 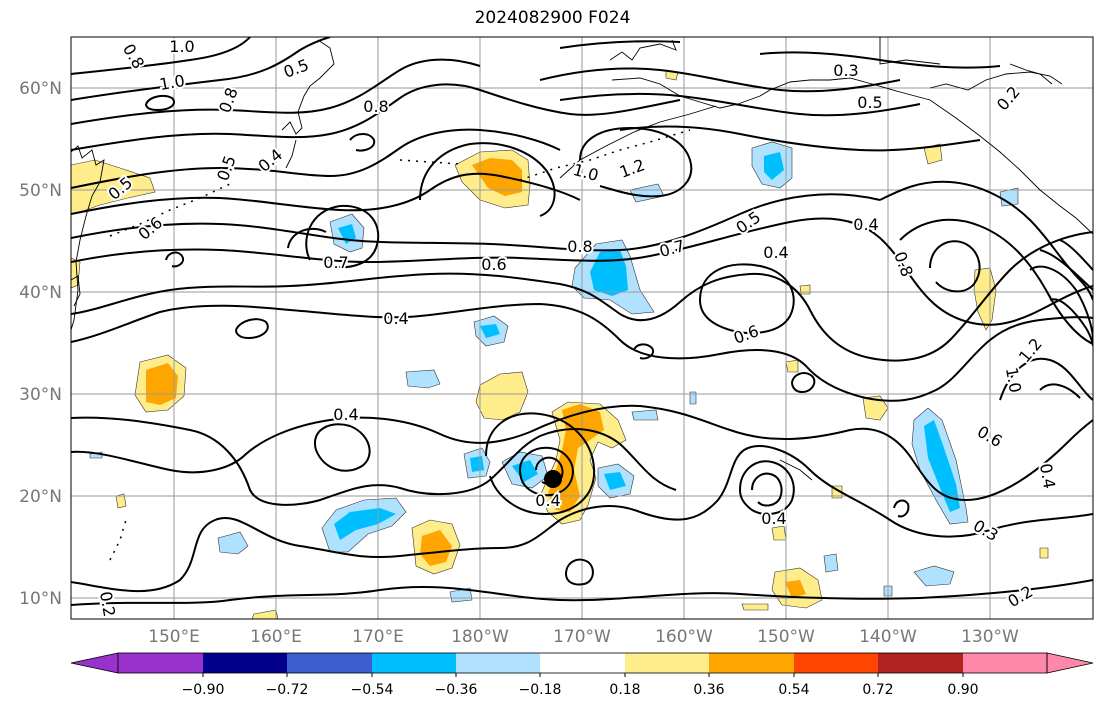 I want to click on longitude-label: 160°E, so click(x=276, y=637).